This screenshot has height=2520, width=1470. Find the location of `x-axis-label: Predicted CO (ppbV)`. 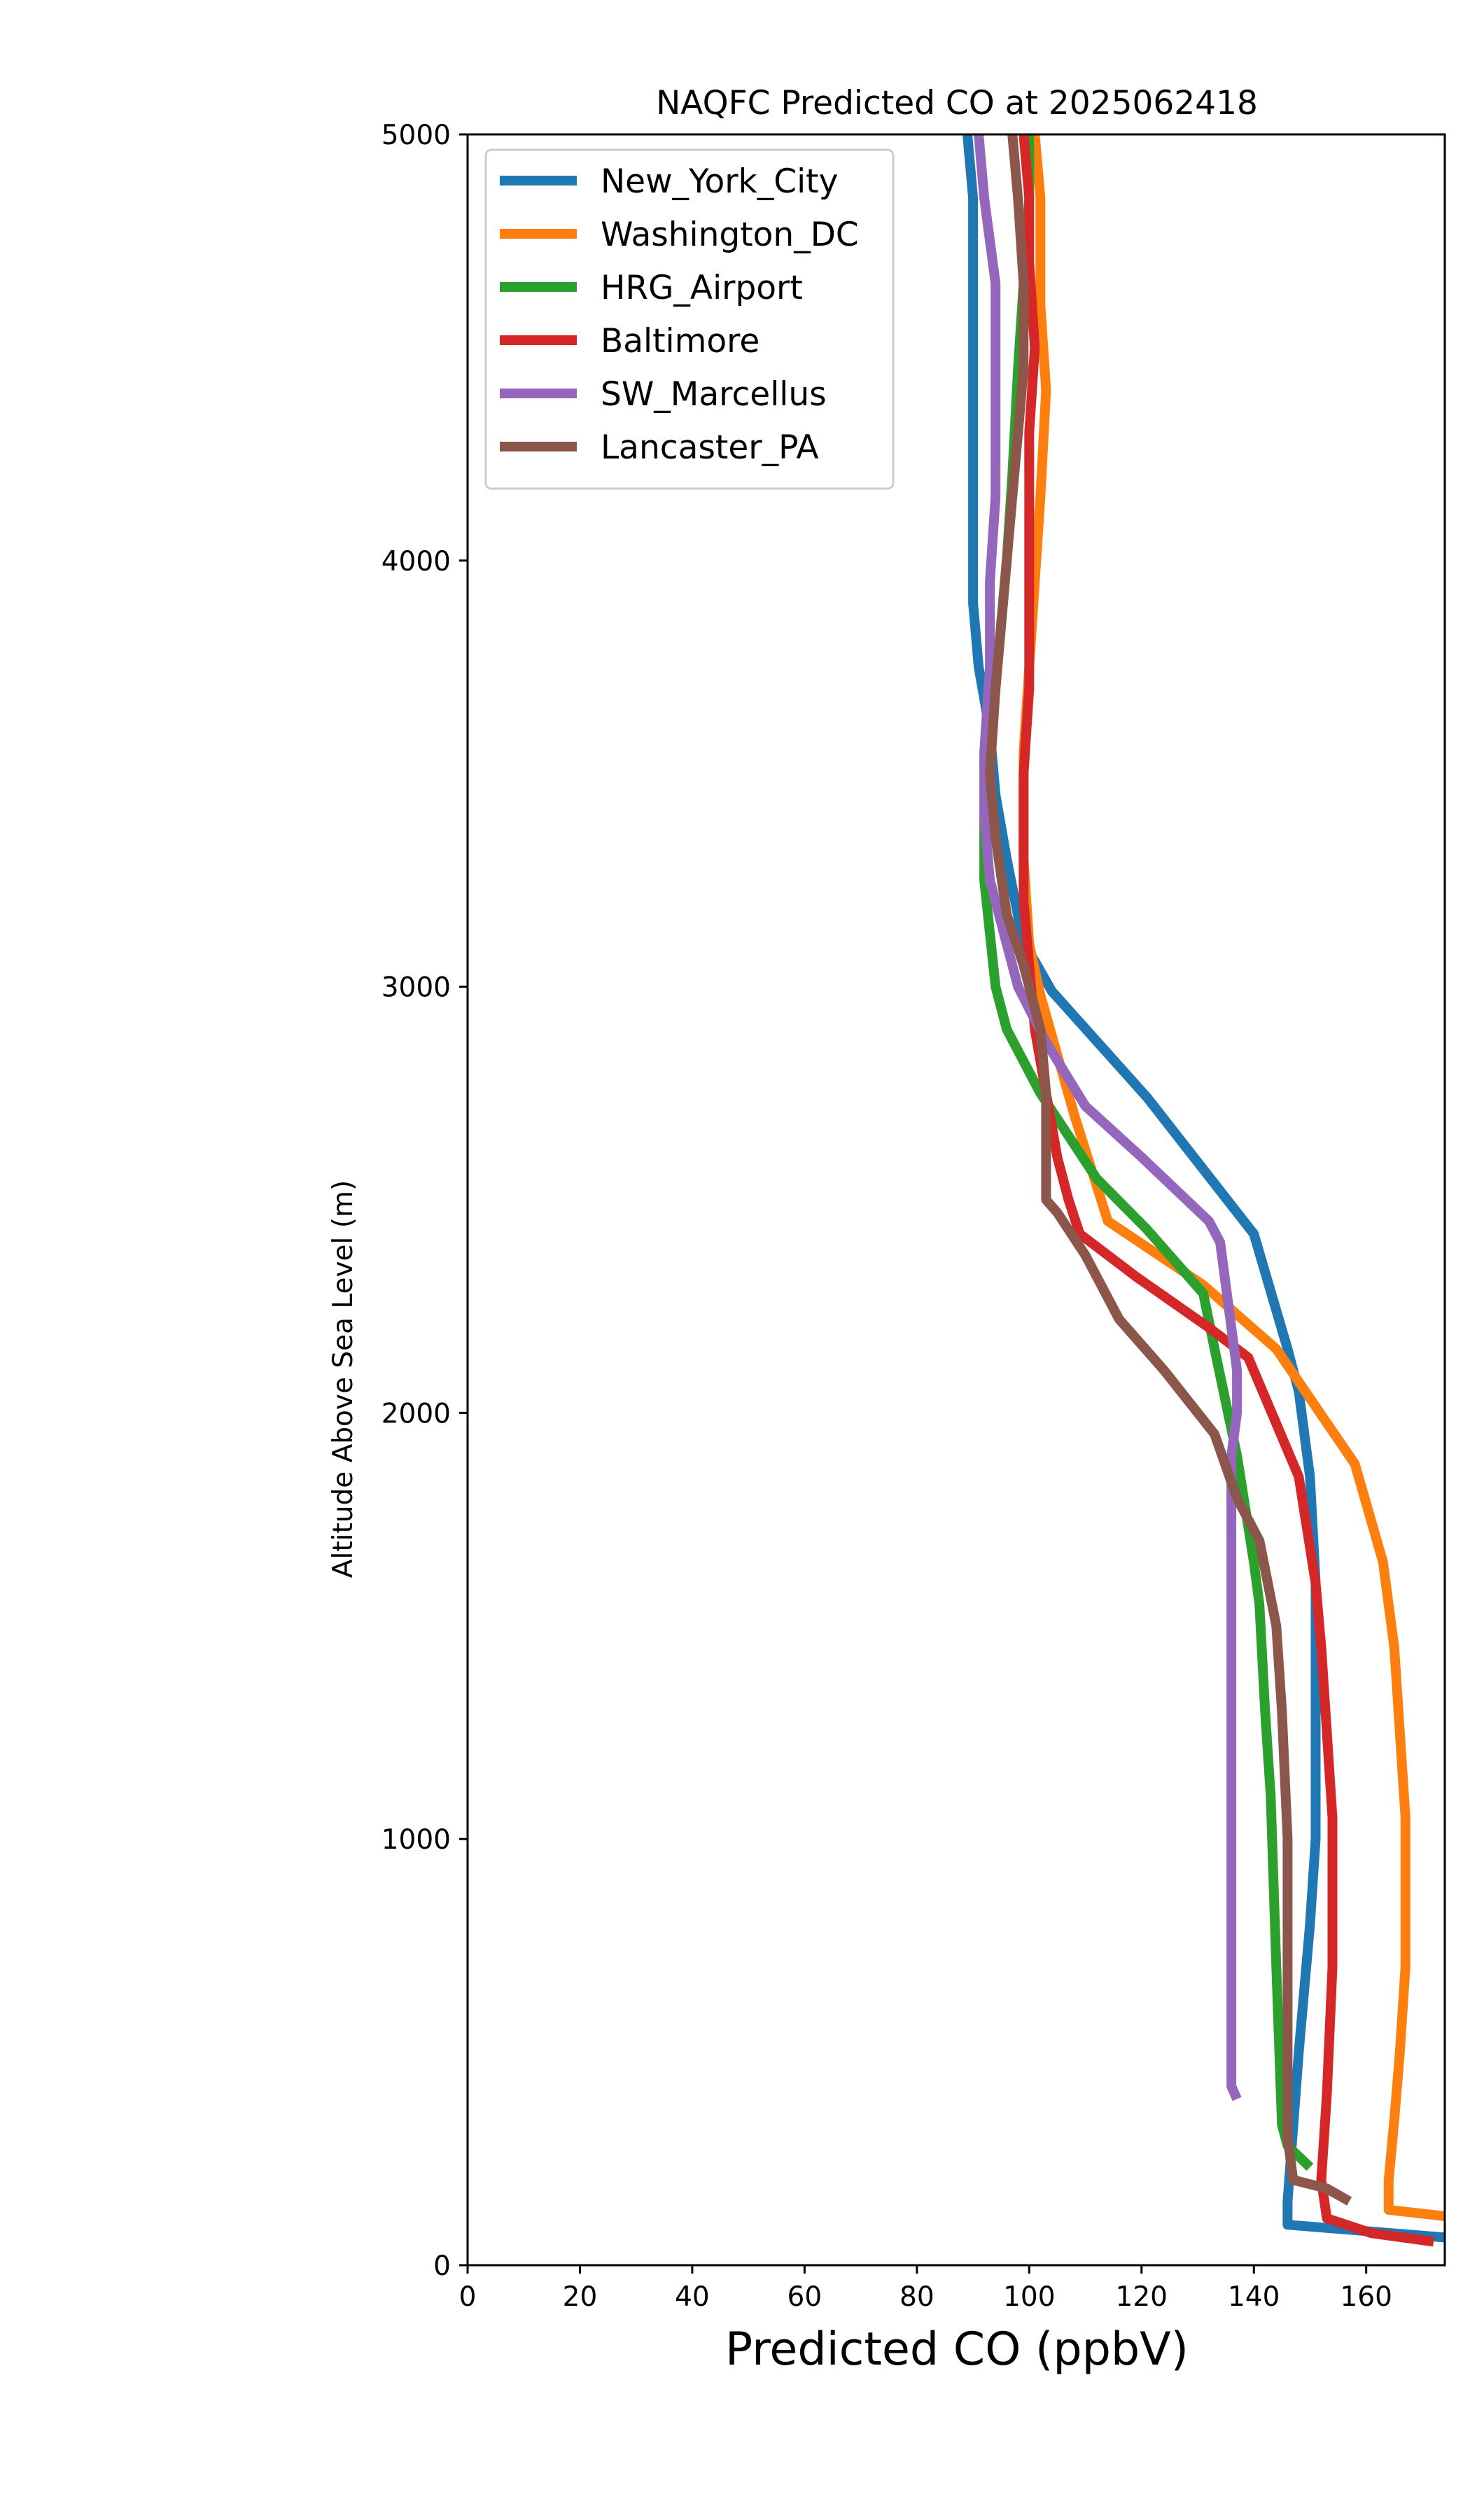

x-axis-label: Predicted CO (ppbV) is located at coordinates (957, 2349).